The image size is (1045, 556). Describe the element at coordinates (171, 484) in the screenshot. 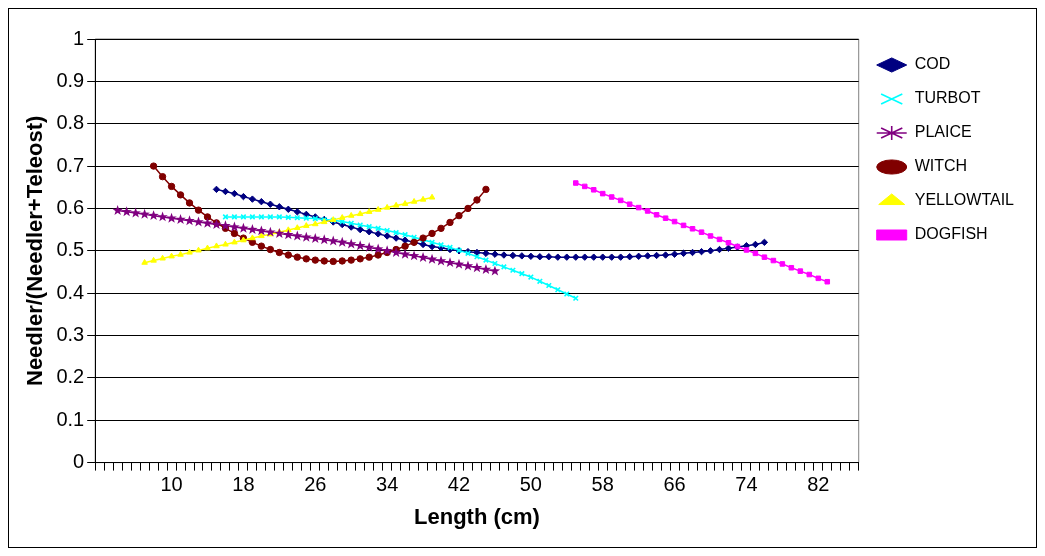

I see `x-tick-label: 10` at that location.